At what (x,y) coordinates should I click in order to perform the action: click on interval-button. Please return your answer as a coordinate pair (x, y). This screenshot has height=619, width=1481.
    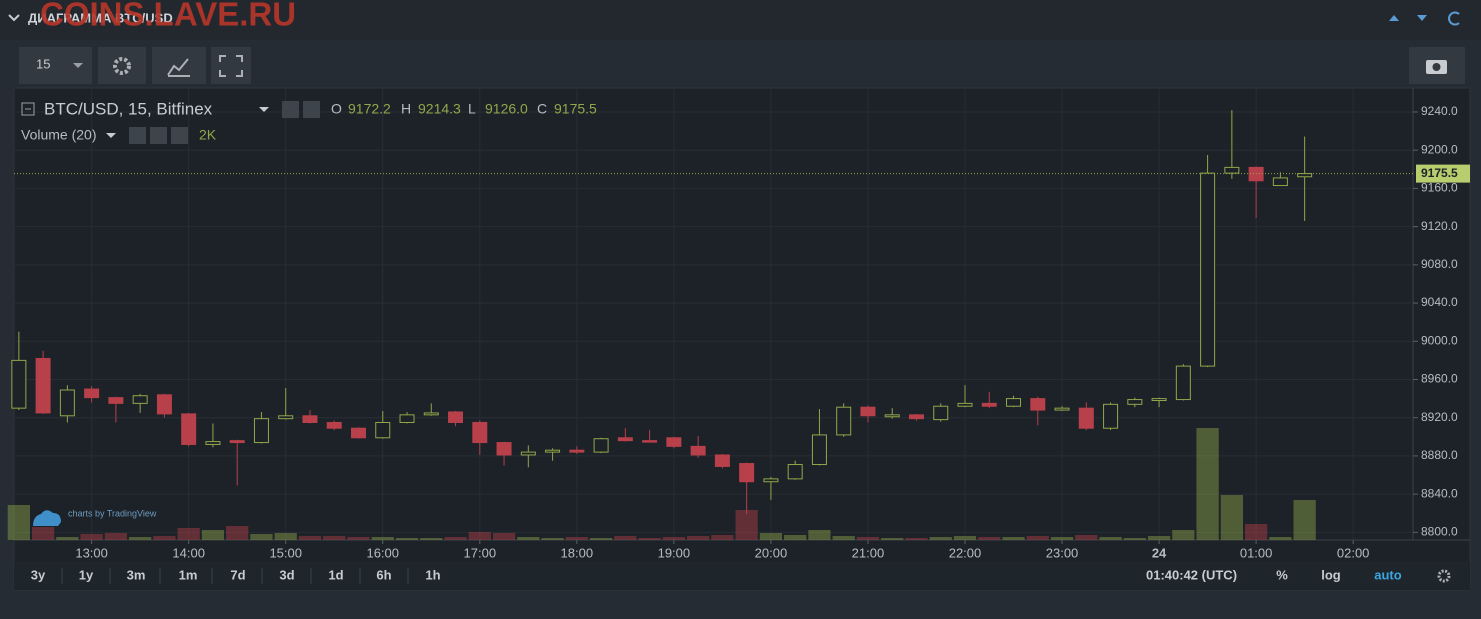
    Looking at the image, I should click on (55, 65).